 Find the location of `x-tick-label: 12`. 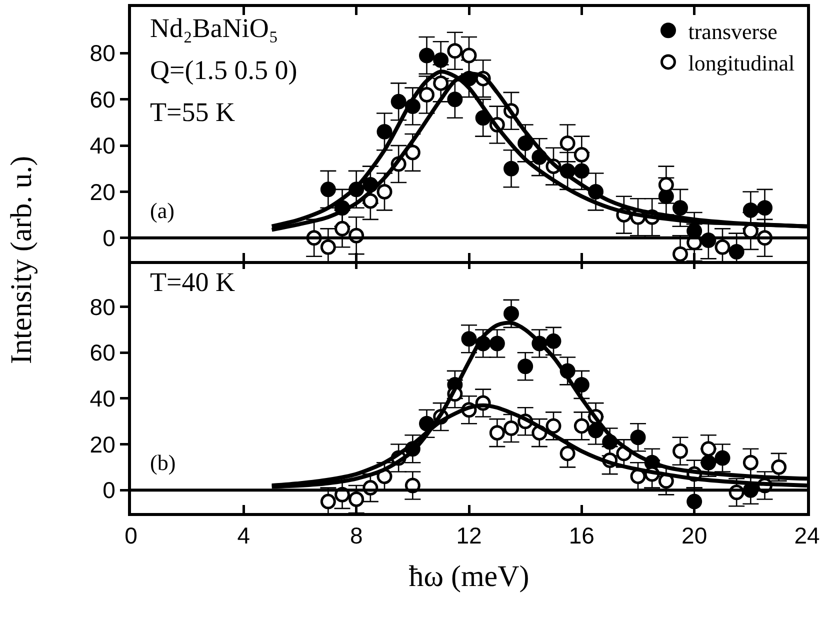

x-tick-label: 12 is located at coordinates (469, 535).